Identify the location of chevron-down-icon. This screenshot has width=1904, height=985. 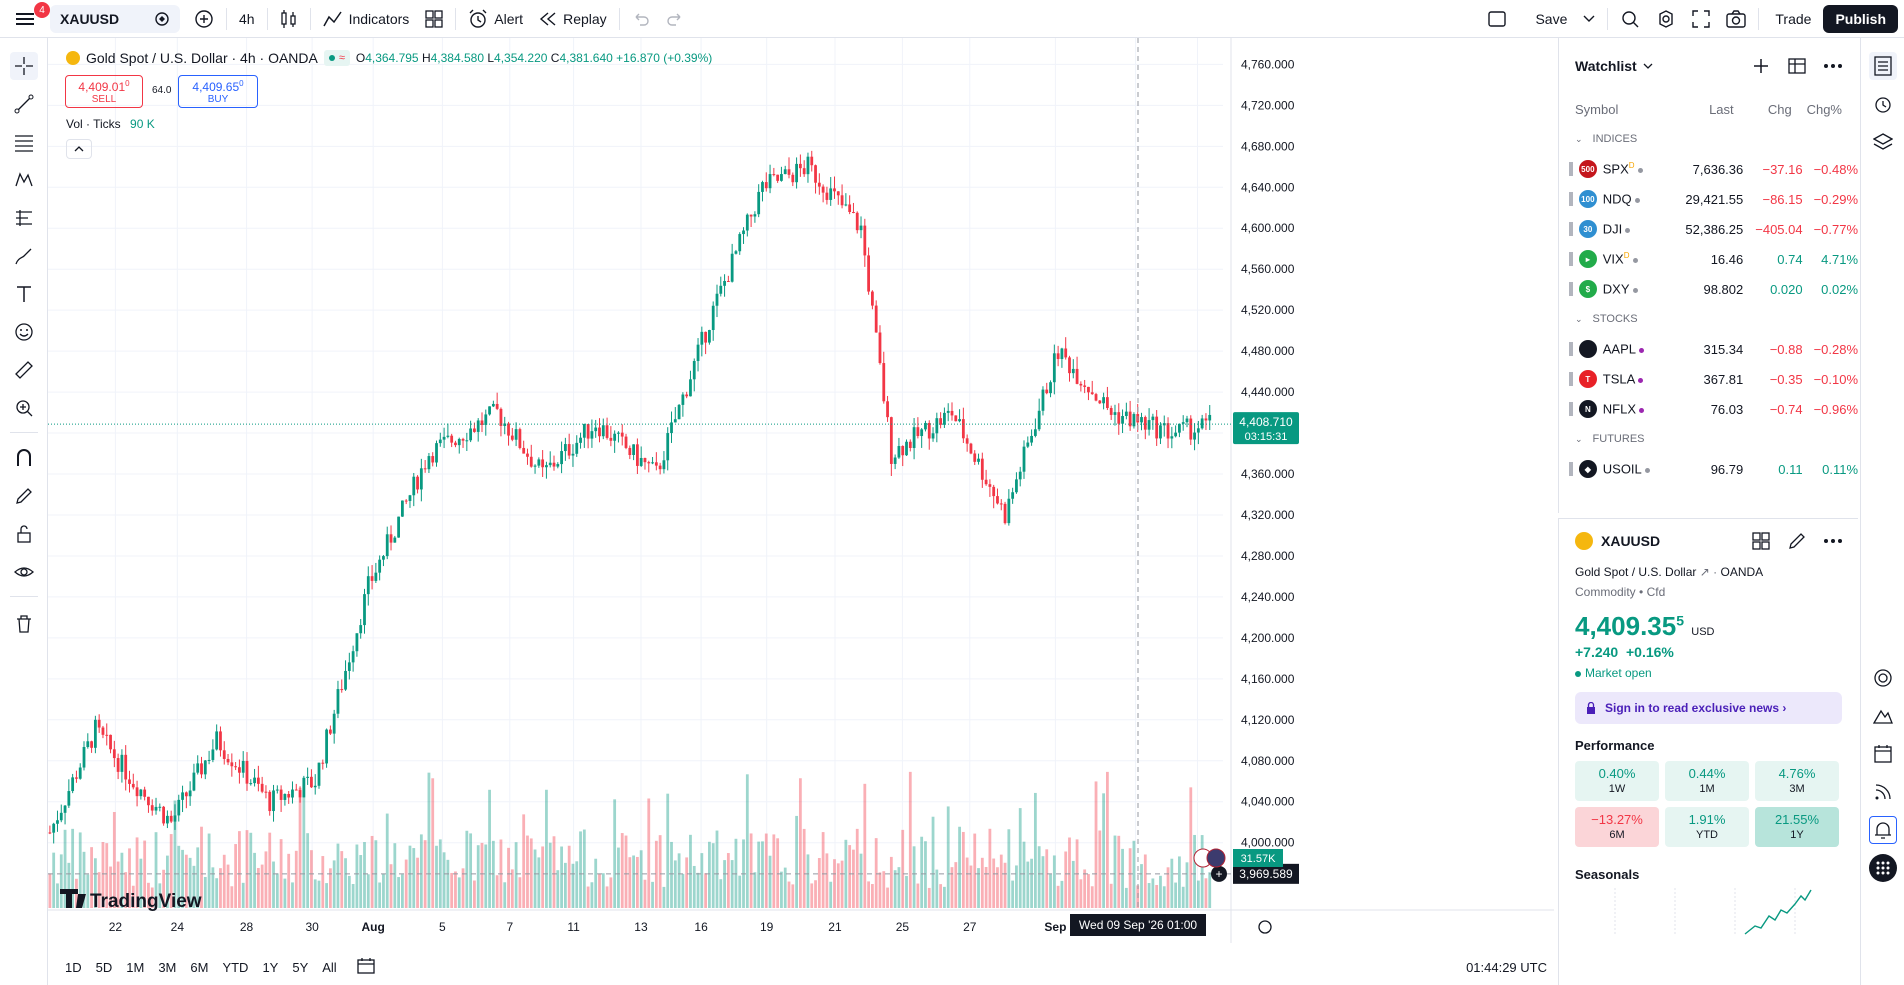
(1648, 66).